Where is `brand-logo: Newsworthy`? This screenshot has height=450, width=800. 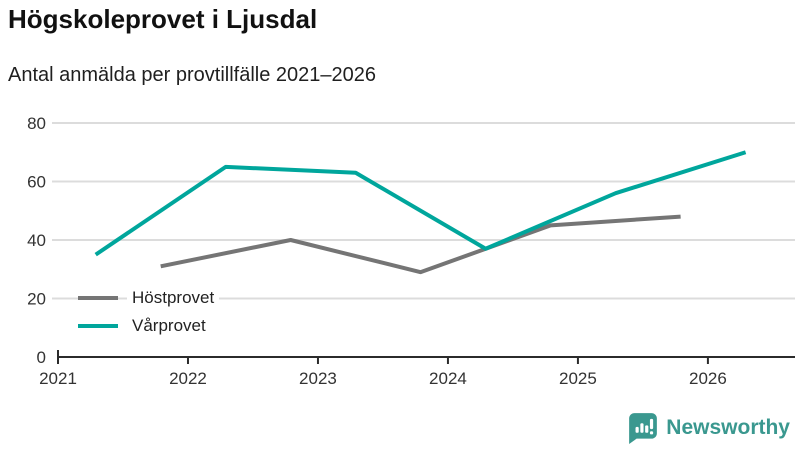
brand-logo: Newsworthy is located at coordinates (709, 428).